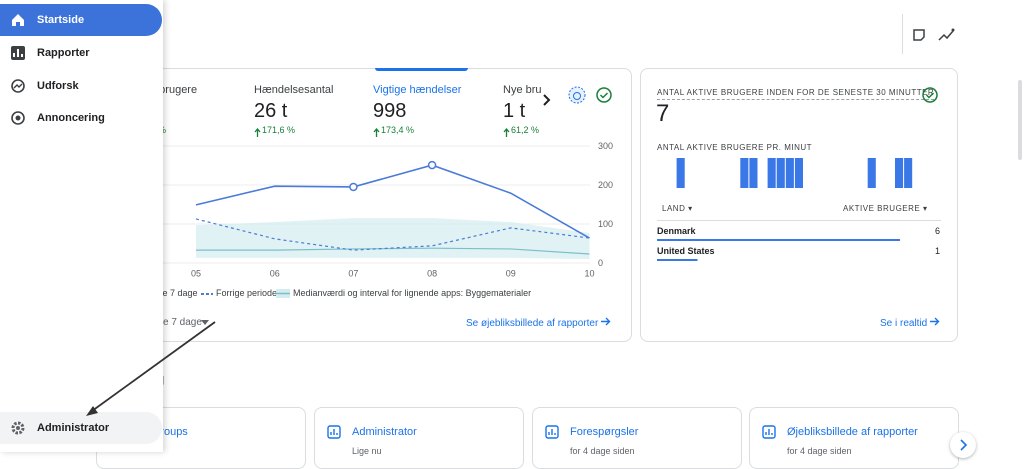  Describe the element at coordinates (73, 428) in the screenshot. I see `nav-label: Administrator` at that location.